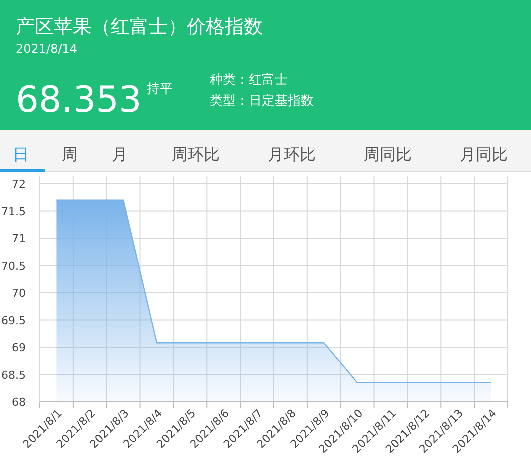  Describe the element at coordinates (19, 293) in the screenshot. I see `y-tick-label: 70` at that location.